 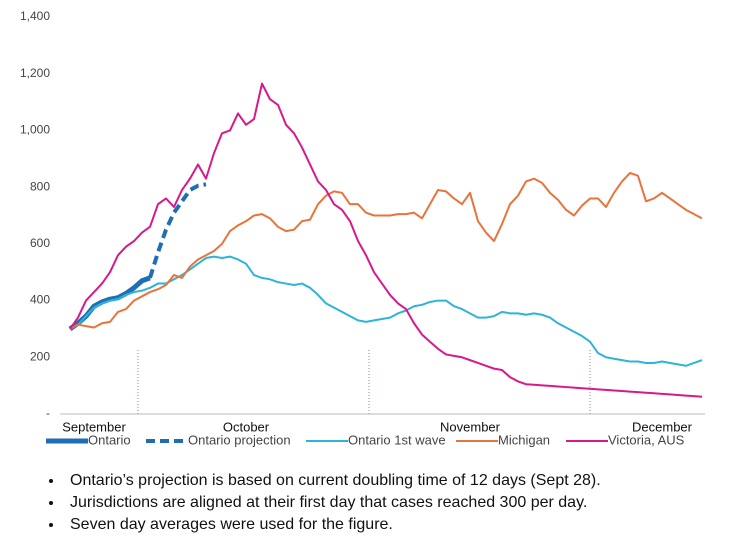 What do you see at coordinates (239, 439) in the screenshot?
I see `legend-label: Ontario projection` at bounding box center [239, 439].